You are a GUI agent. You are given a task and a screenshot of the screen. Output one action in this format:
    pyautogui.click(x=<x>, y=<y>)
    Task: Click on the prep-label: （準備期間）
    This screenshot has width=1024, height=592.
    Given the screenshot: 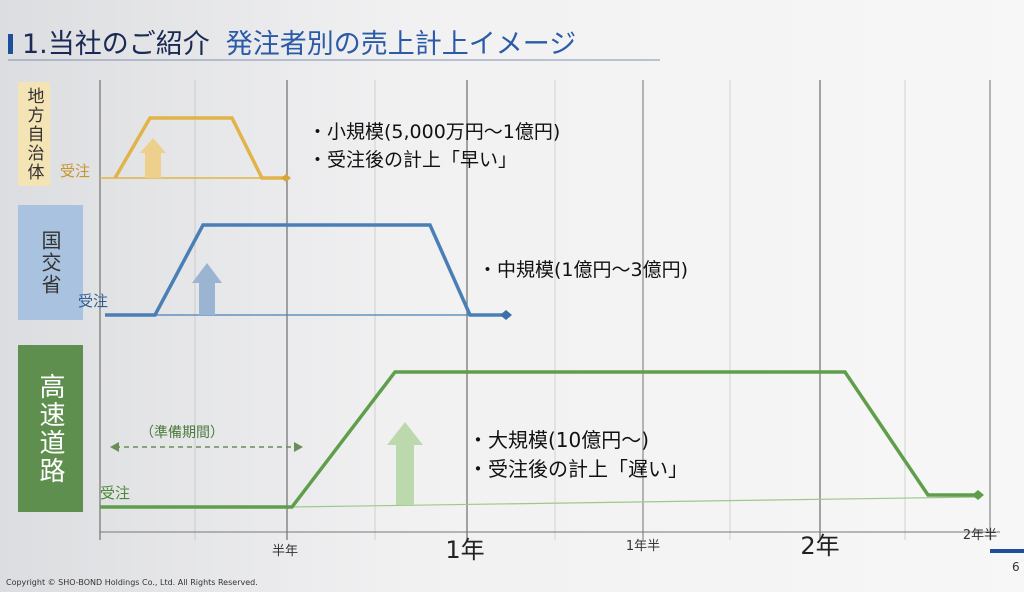 What is the action you would take?
    pyautogui.click(x=182, y=433)
    